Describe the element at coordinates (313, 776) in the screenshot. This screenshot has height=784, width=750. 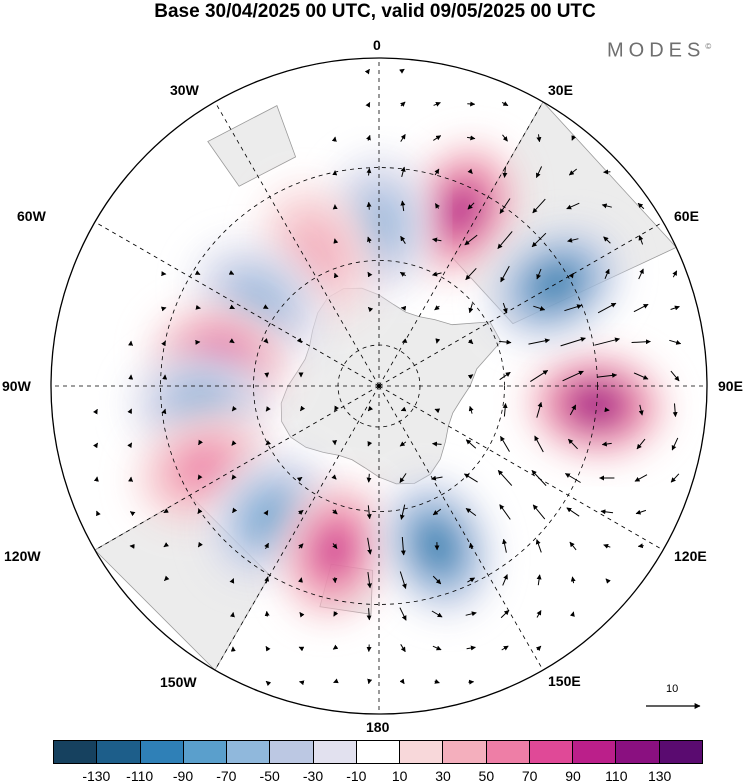
I see `colorbar-tick-label: -30` at that location.